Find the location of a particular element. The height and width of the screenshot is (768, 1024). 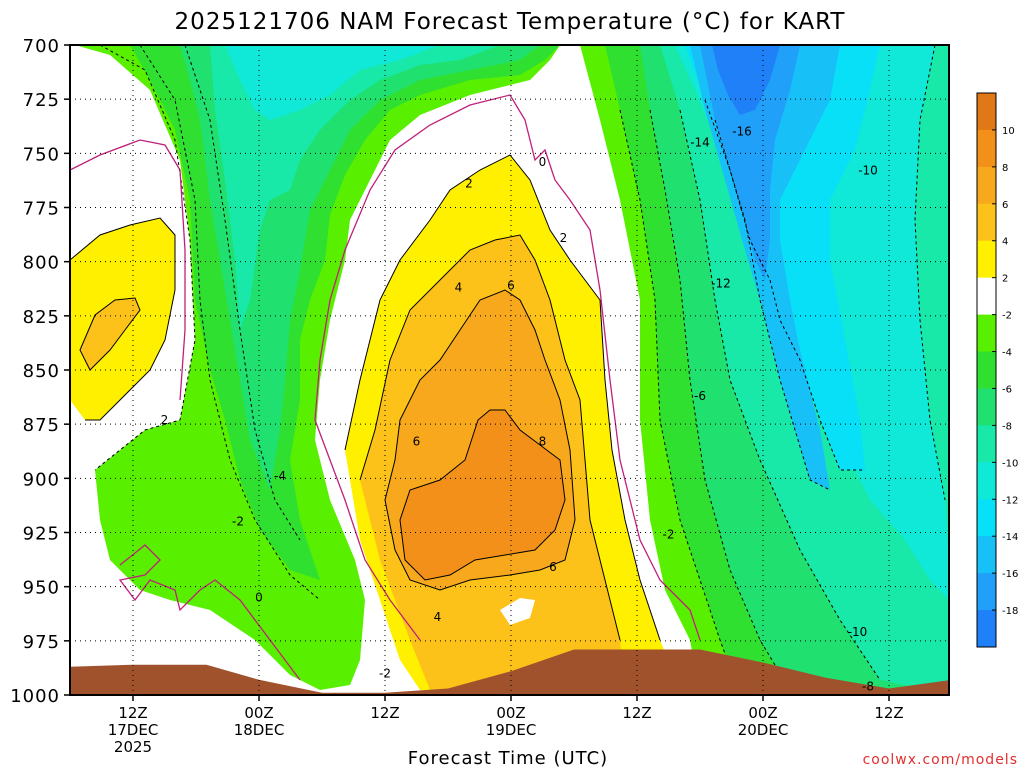

x-tick-label: 20DEC is located at coordinates (763, 730).